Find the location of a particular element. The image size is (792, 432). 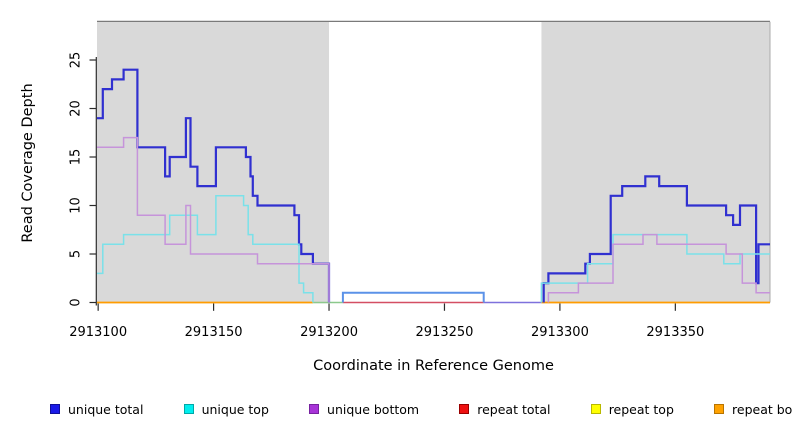

x-axis-title: Coordinate in Reference Genome is located at coordinates (433, 366).